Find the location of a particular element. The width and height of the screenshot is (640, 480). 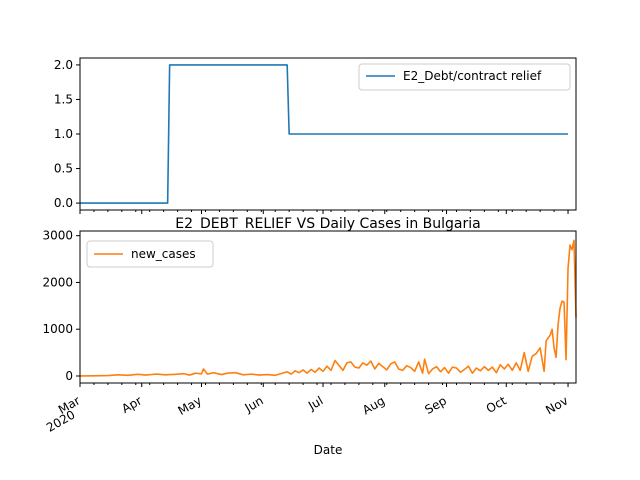

top-legend-label: E2_Debt/contract relief is located at coordinates (472, 76).